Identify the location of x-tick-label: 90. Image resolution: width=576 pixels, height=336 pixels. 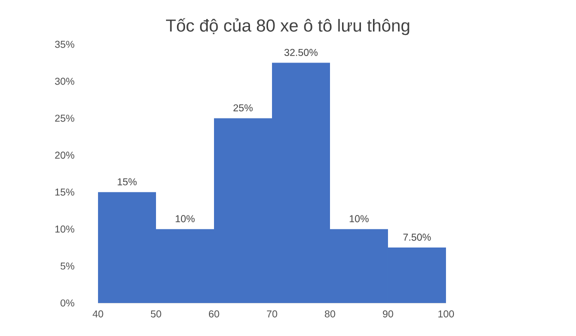
(388, 314).